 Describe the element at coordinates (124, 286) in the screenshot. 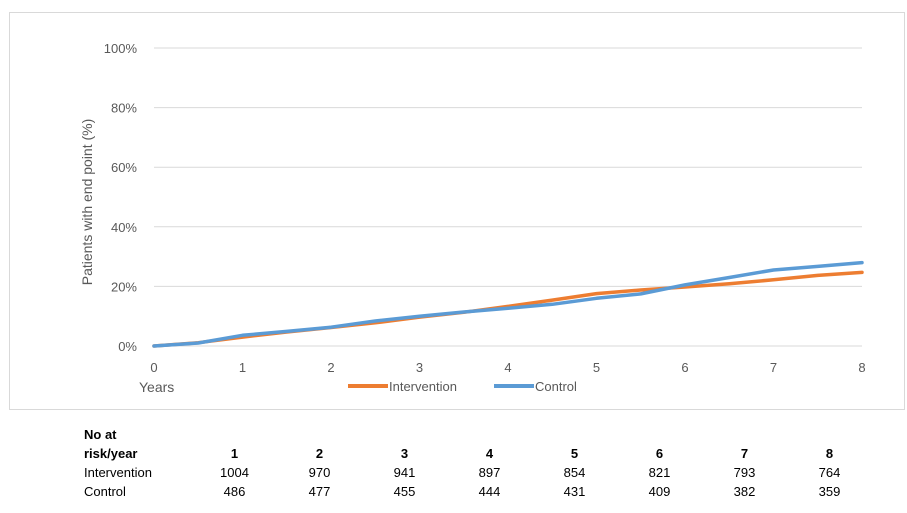

I see `y-tick-label: 20%` at that location.